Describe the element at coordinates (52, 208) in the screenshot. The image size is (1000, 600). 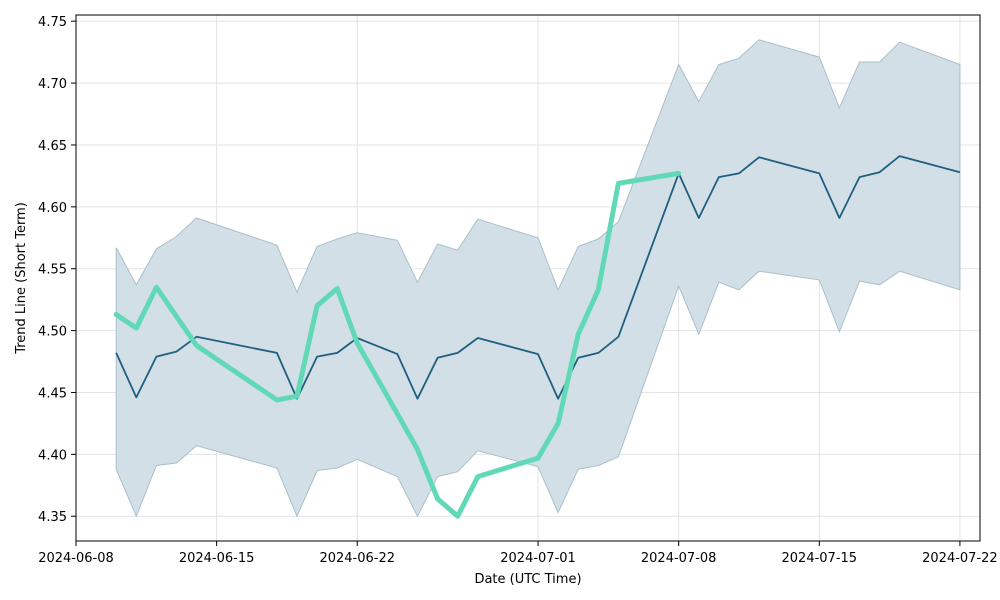
I see `y-tick-label: 4.60` at that location.